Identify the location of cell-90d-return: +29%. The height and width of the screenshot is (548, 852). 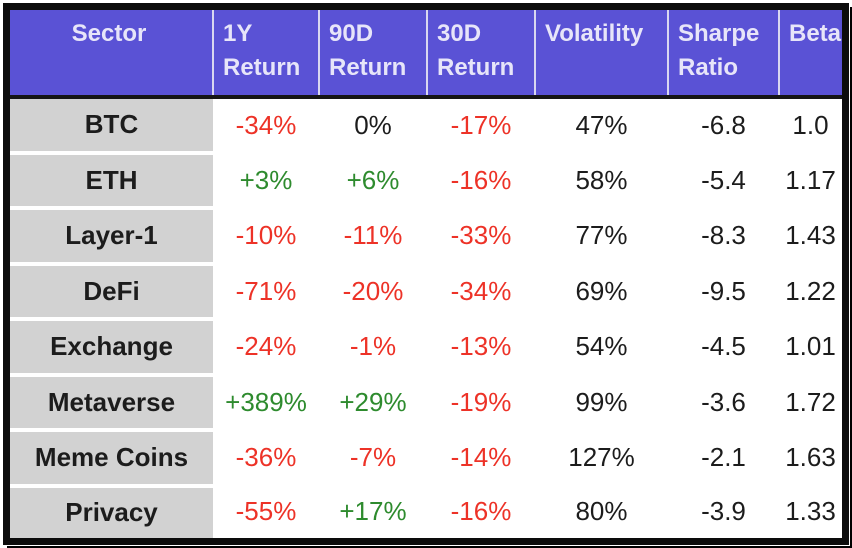
(373, 402).